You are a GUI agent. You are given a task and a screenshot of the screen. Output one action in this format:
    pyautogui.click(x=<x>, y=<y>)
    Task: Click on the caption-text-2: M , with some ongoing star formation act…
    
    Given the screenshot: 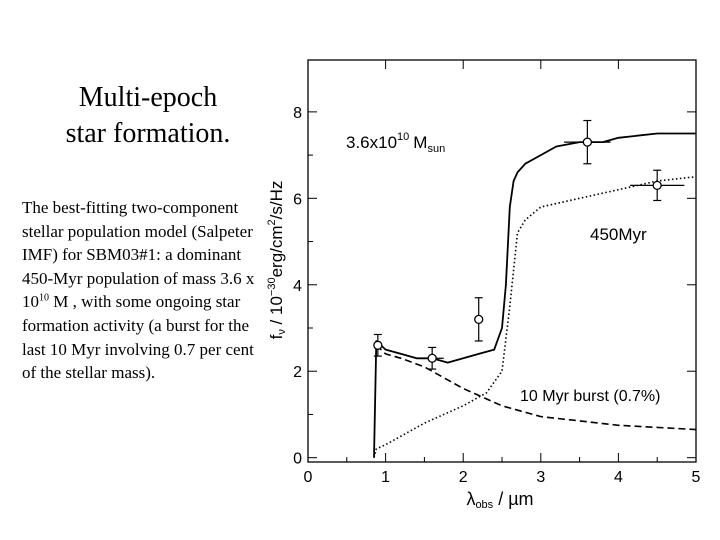 What is the action you would take?
    pyautogui.click(x=138, y=337)
    